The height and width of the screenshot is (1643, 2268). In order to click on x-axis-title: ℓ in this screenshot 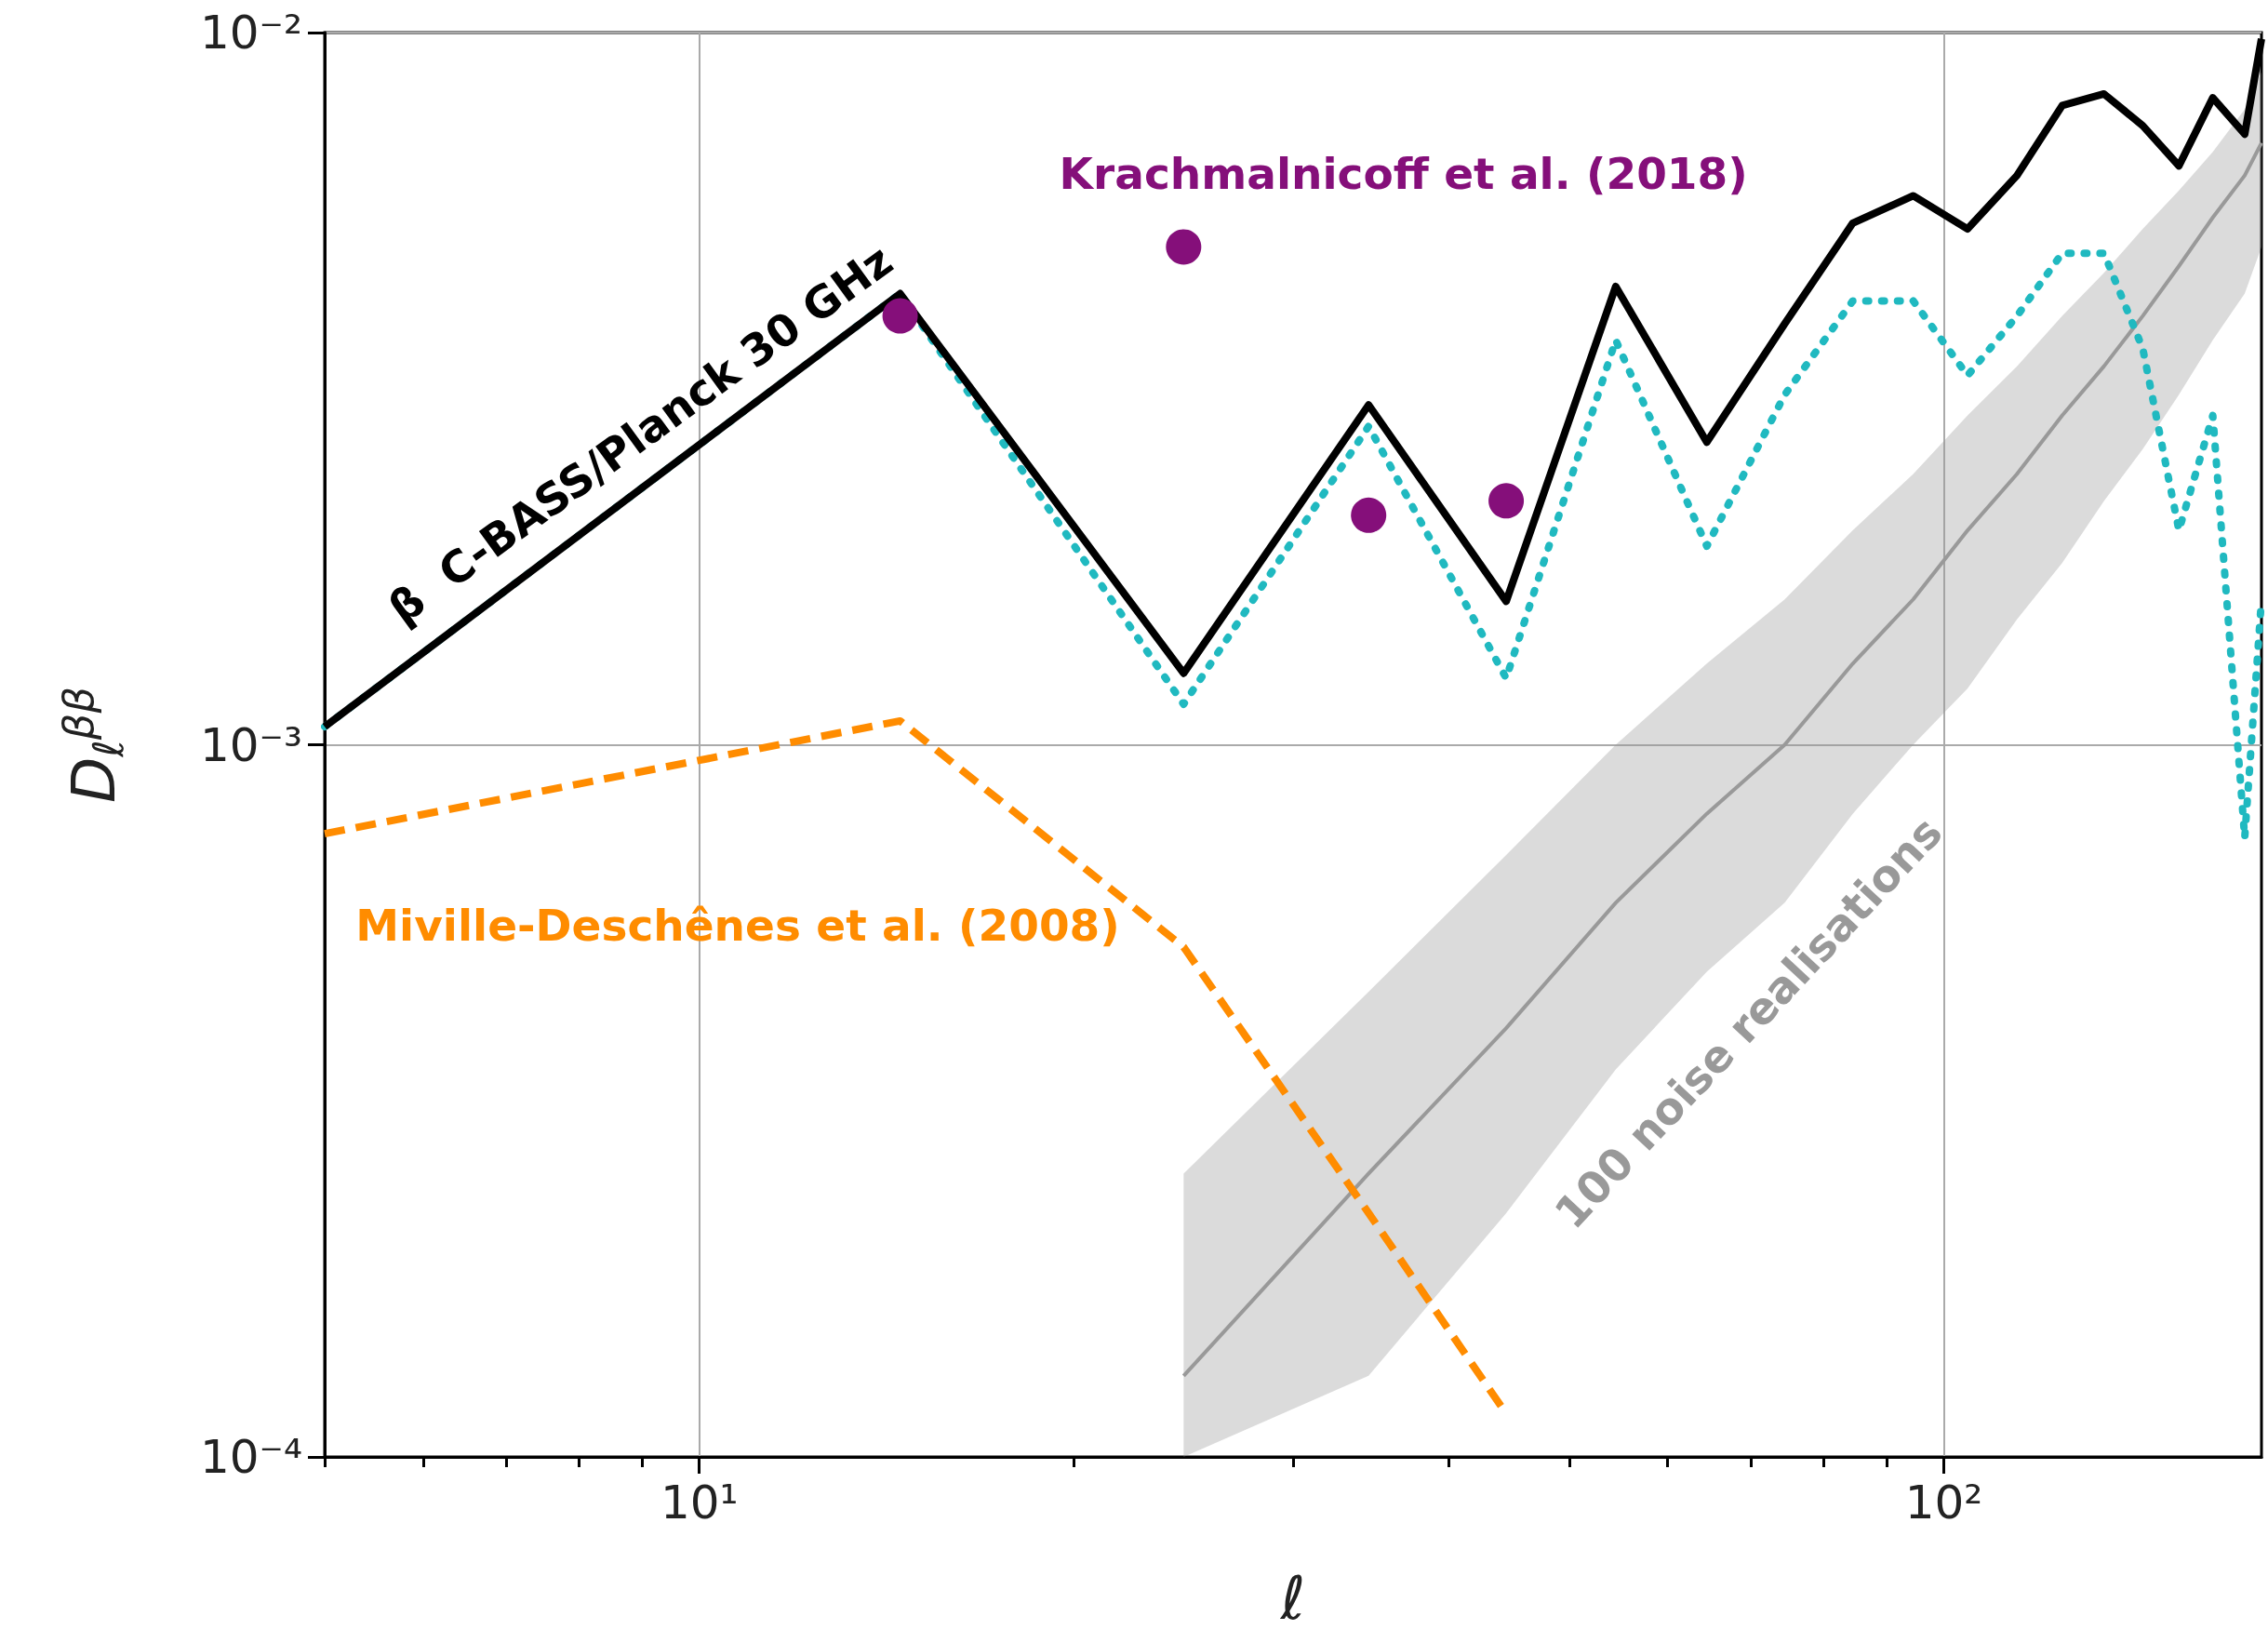, I will do `click(1292, 1598)`.